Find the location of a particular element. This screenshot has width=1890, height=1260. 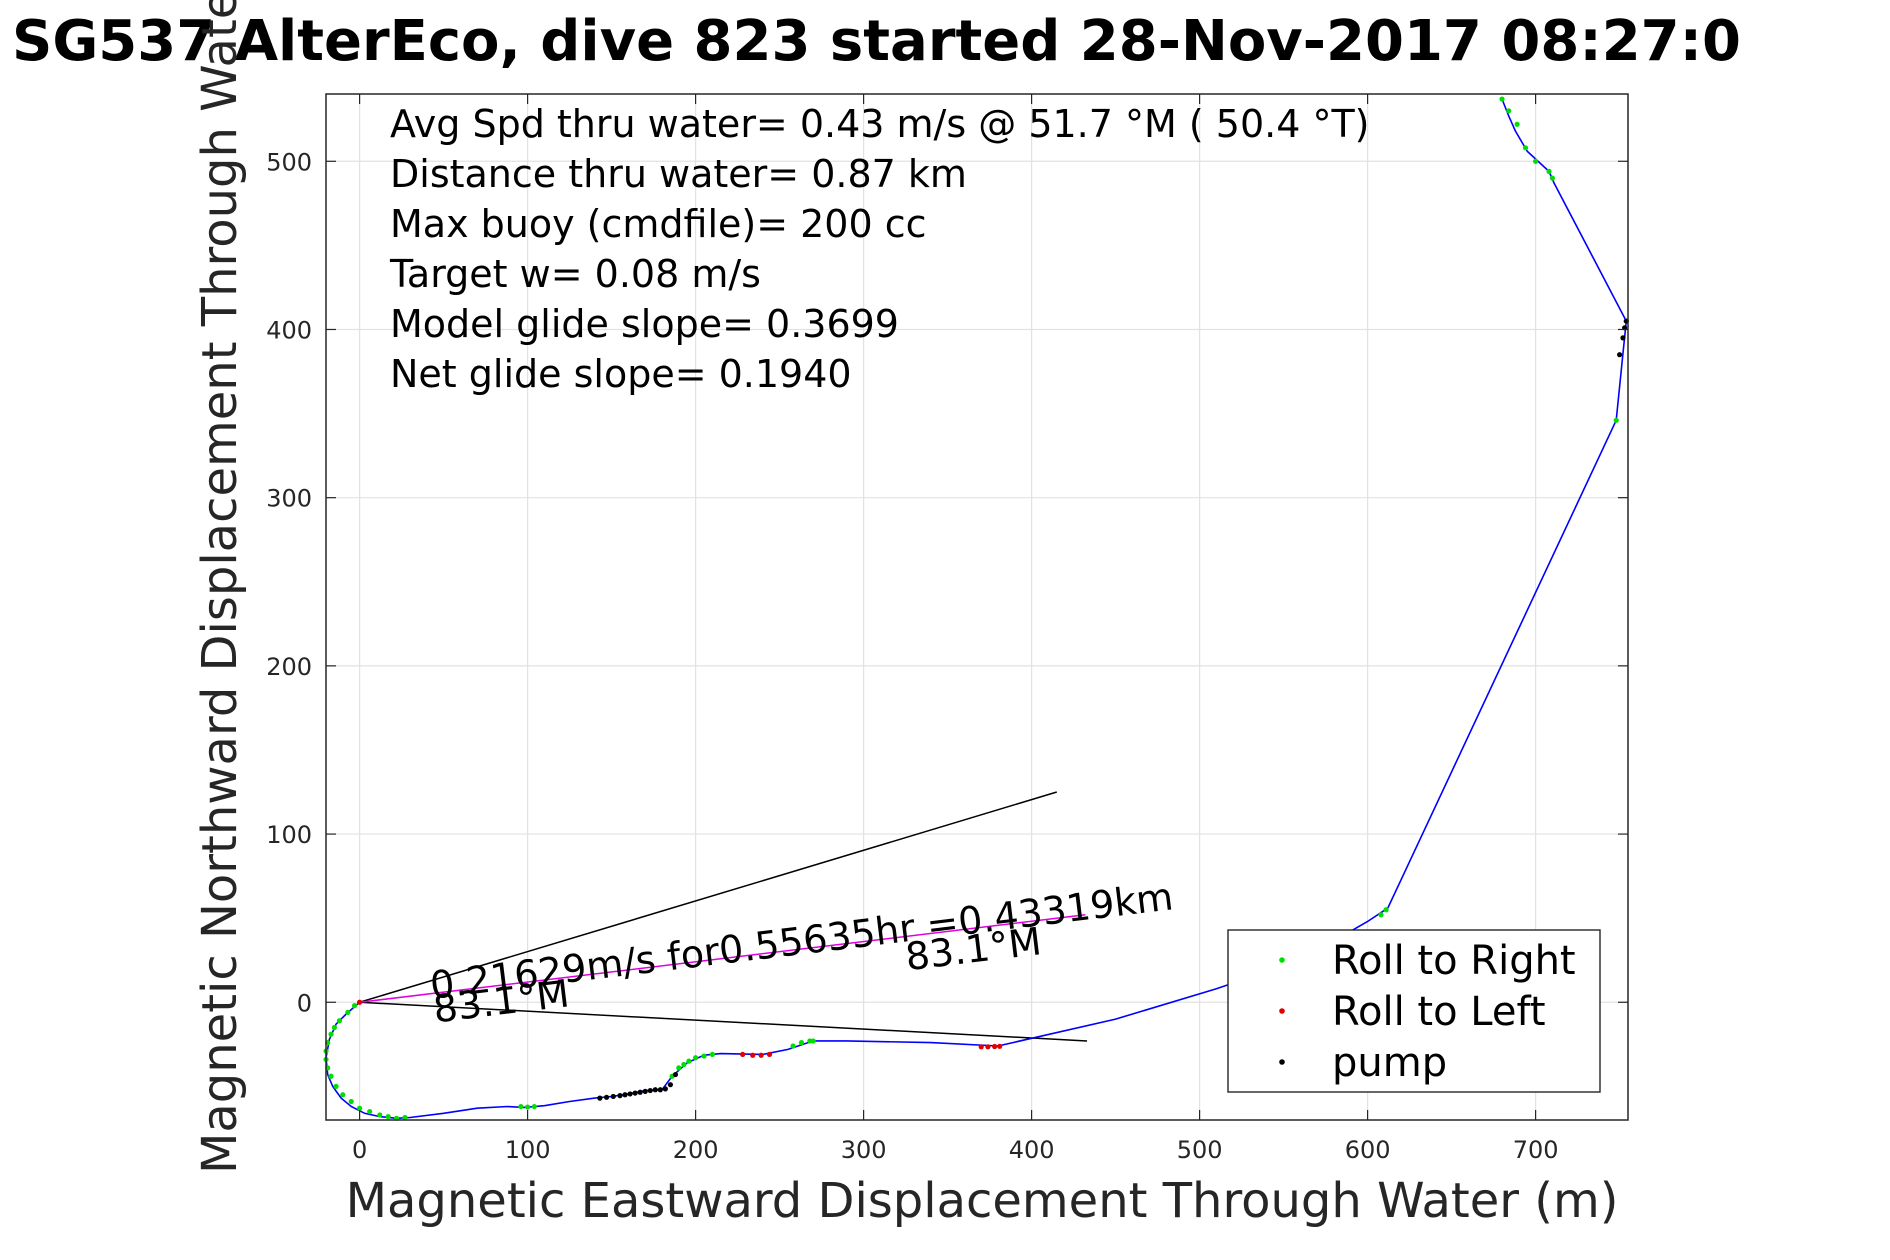

legend-box is located at coordinates (1414, 1011).